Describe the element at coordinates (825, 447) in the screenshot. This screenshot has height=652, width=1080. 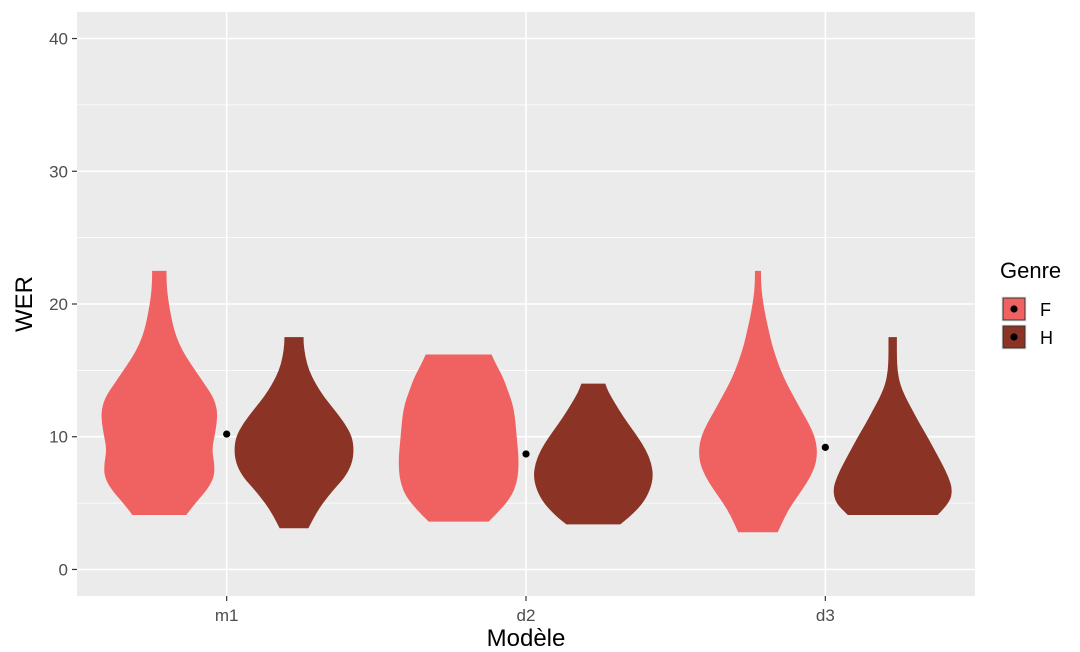
I see `point-d3` at that location.